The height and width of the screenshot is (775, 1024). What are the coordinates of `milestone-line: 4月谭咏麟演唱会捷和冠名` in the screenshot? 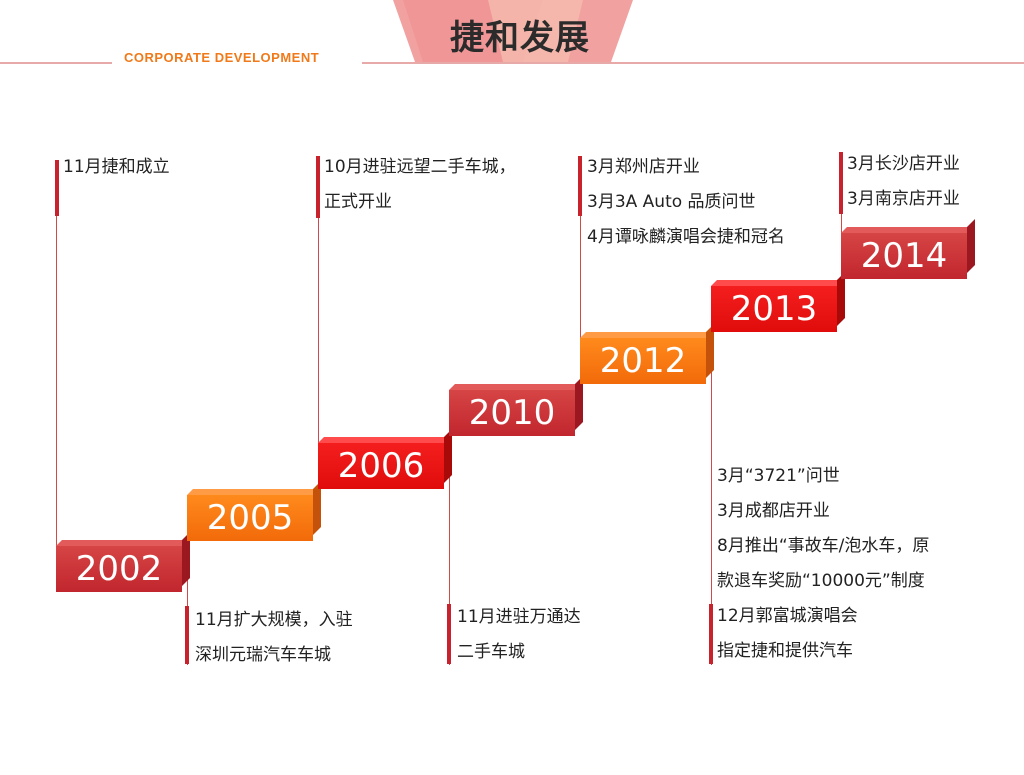 It's located at (686, 237).